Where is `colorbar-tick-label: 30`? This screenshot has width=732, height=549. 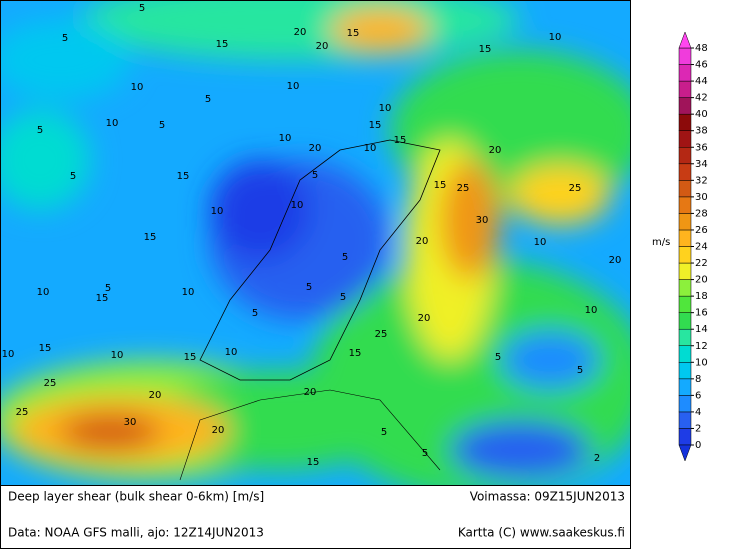
colorbar-tick-label: 30 is located at coordinates (701, 197).